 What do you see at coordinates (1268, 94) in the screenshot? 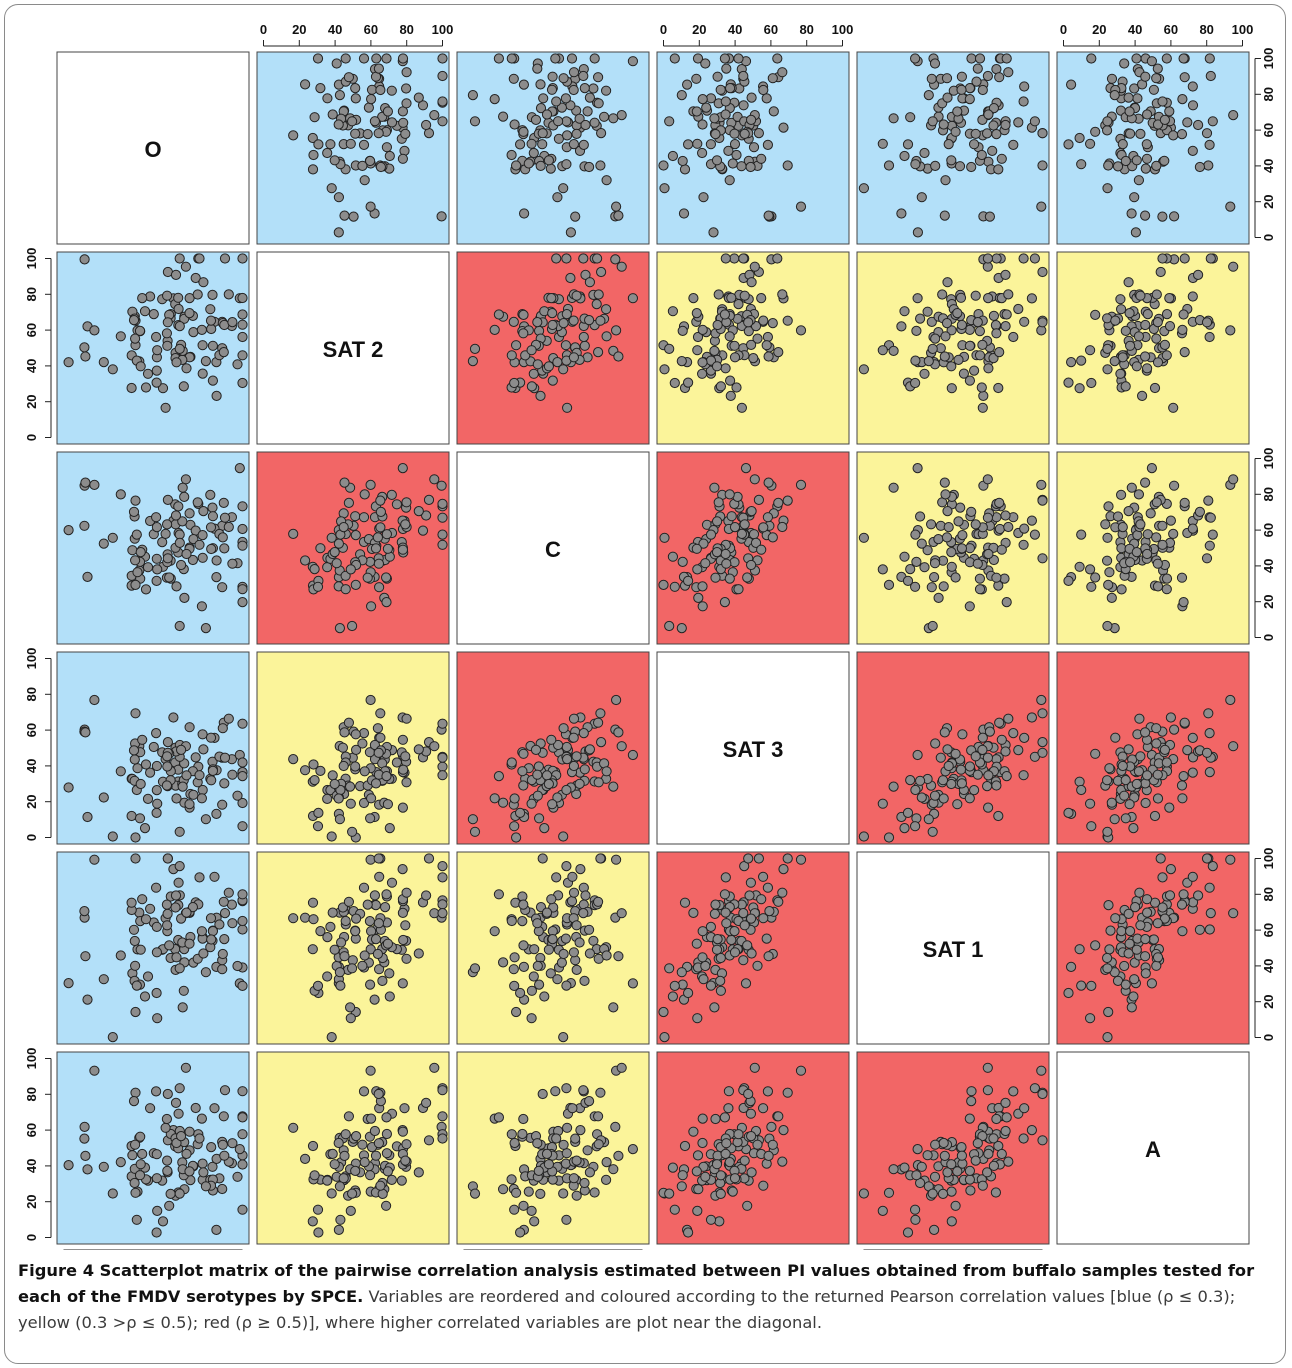
I see `y-tick-label: 80` at bounding box center [1268, 94].